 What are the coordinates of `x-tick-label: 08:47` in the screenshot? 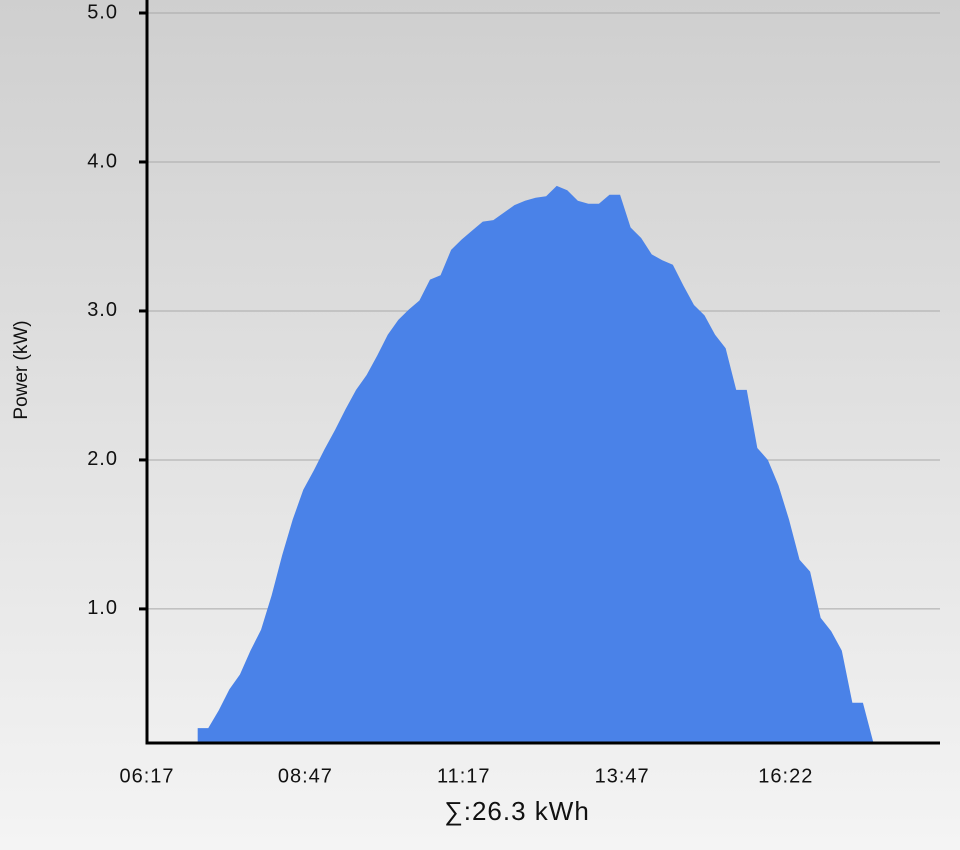 It's located at (305, 776).